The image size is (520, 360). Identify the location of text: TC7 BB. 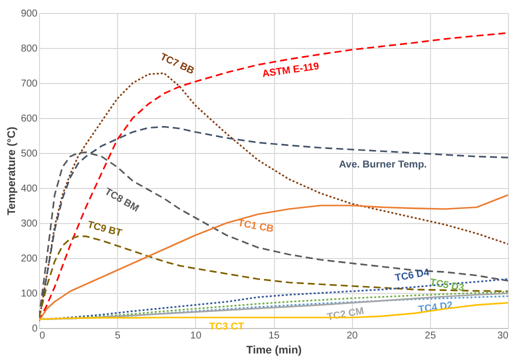
(177, 64).